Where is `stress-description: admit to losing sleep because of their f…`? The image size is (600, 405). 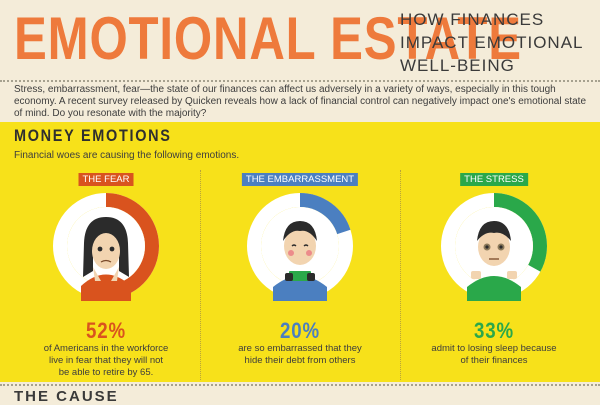 stress-description: admit to losing sleep because of their f… is located at coordinates (494, 355).